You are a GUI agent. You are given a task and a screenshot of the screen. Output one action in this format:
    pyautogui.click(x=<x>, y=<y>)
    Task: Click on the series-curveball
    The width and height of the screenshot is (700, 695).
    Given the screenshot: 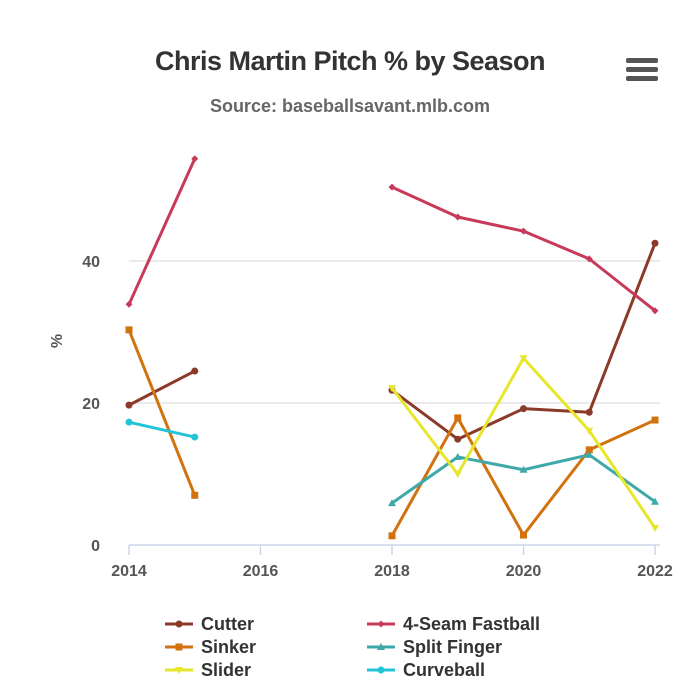 What is the action you would take?
    pyautogui.click(x=162, y=429)
    